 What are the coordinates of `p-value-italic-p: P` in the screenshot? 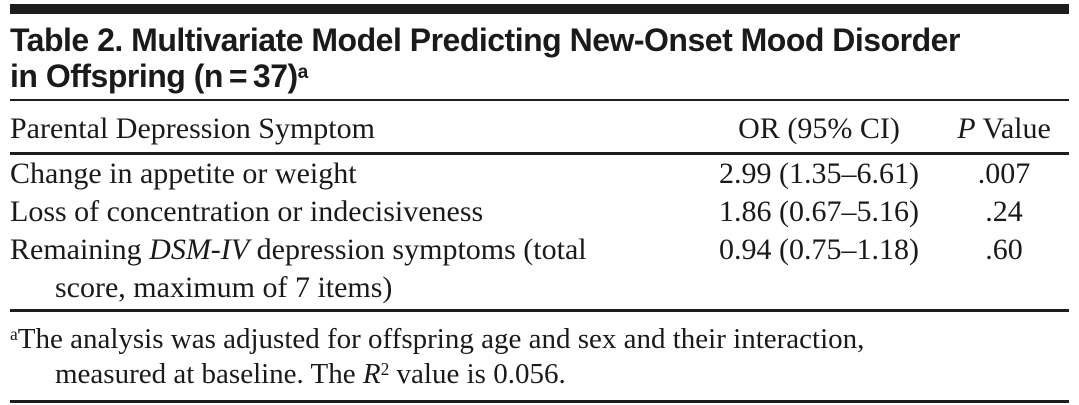 It's located at (966, 128).